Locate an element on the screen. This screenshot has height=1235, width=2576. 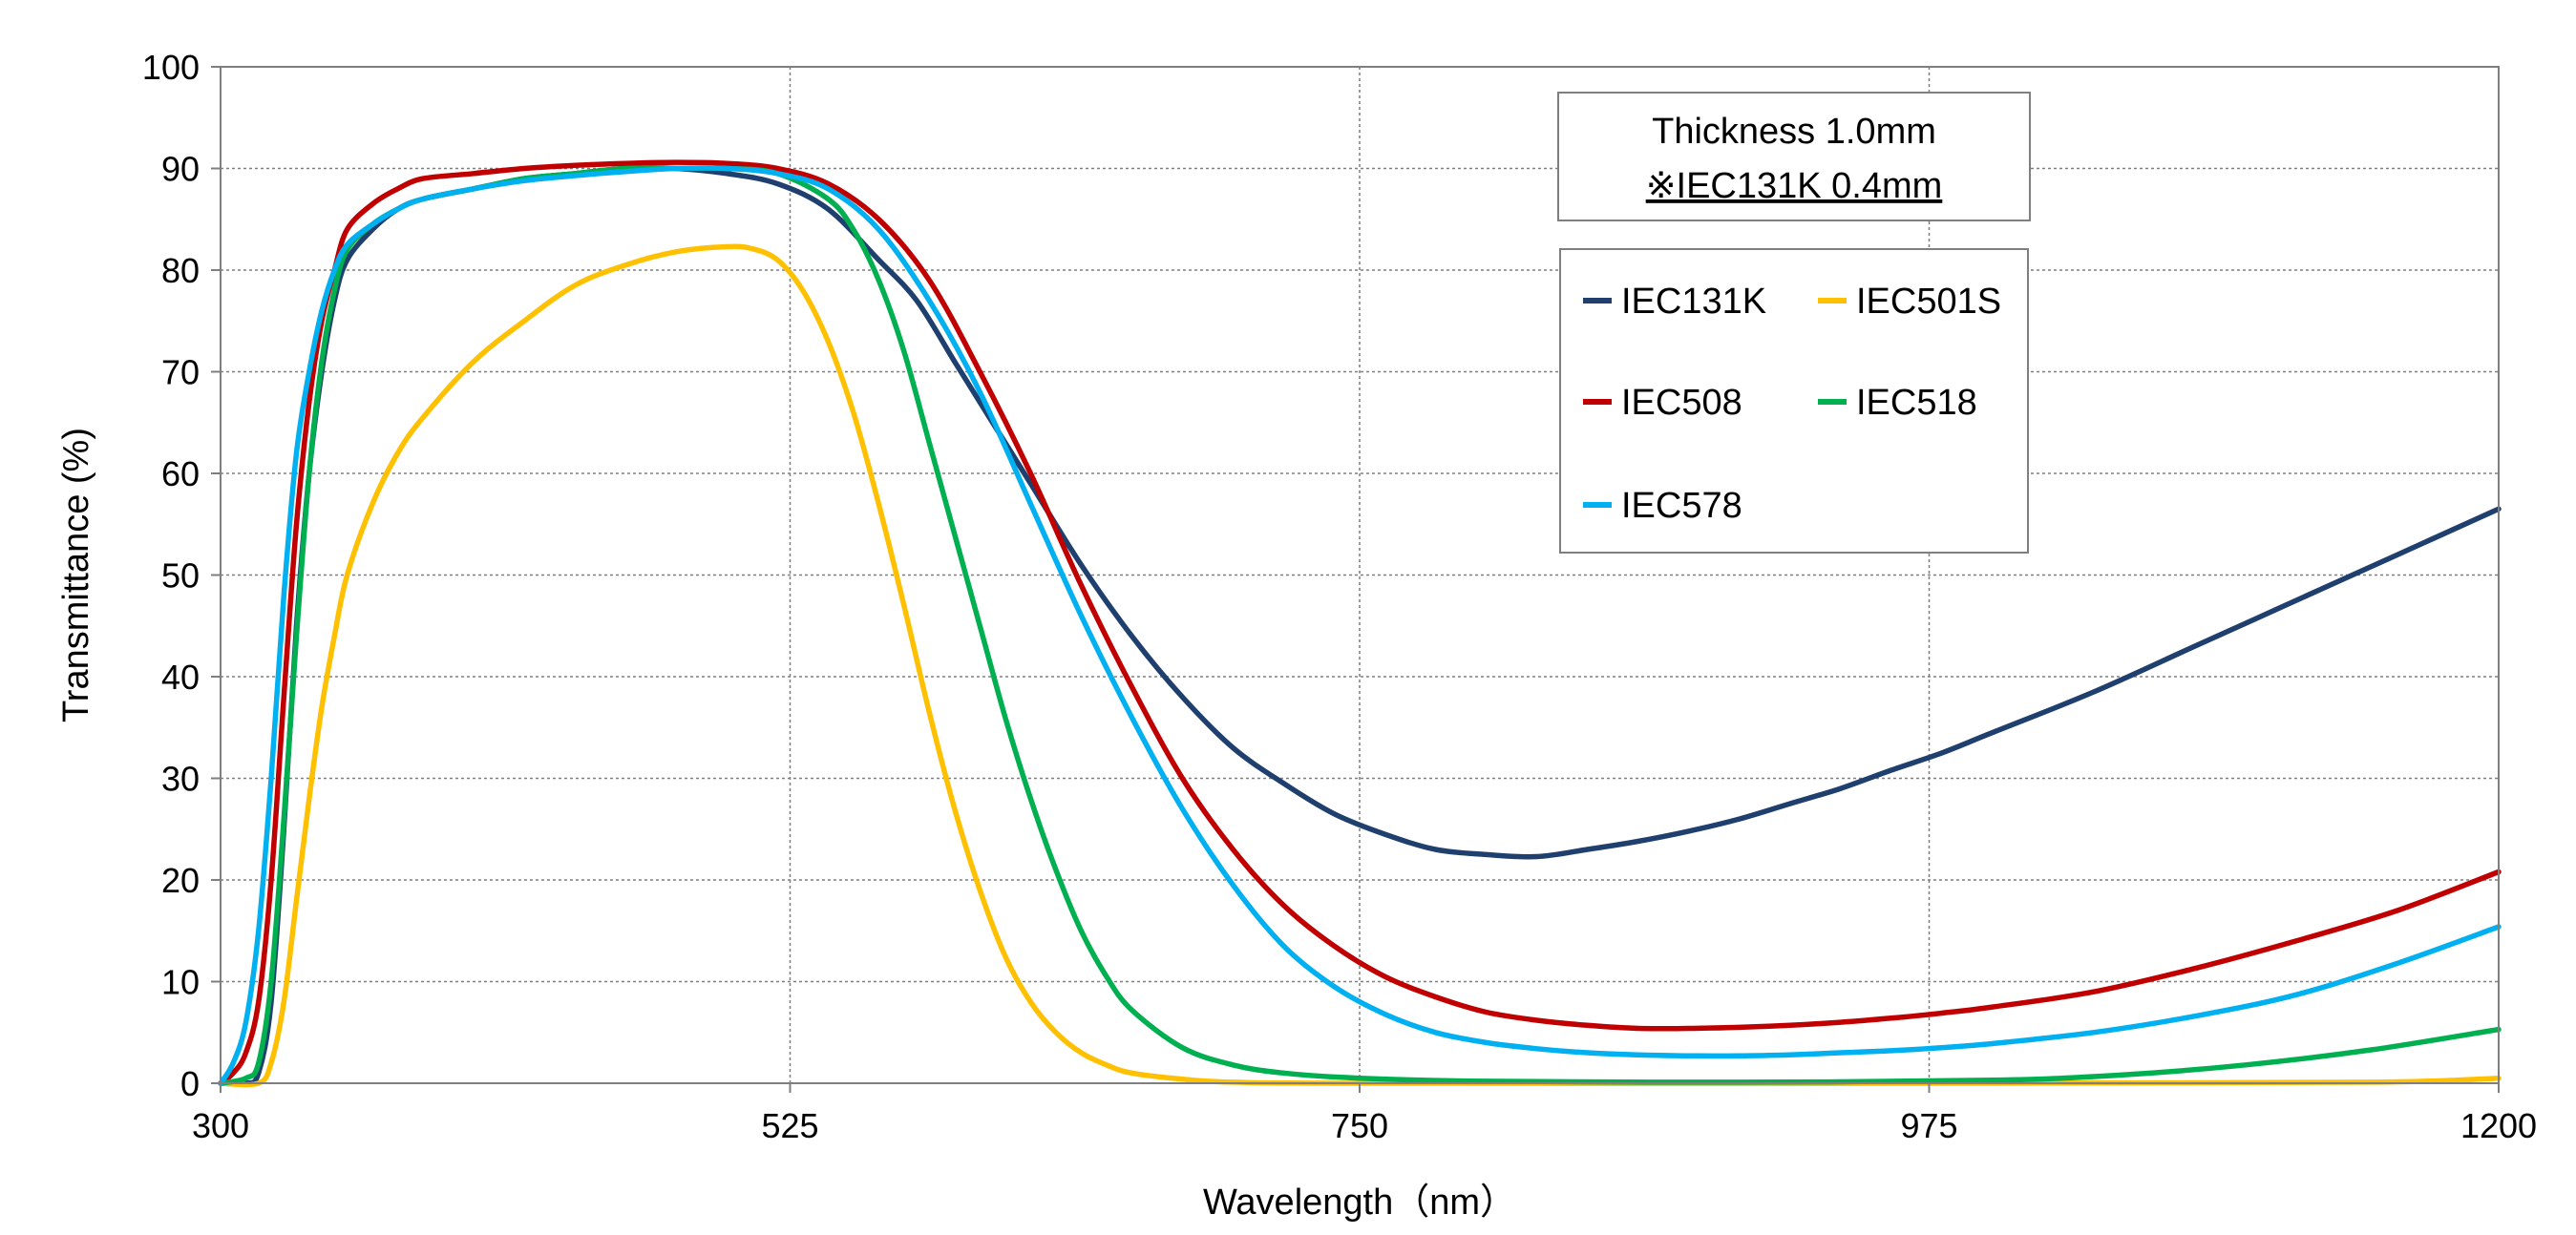
legend-label-iec508: IEC508 is located at coordinates (1681, 403).